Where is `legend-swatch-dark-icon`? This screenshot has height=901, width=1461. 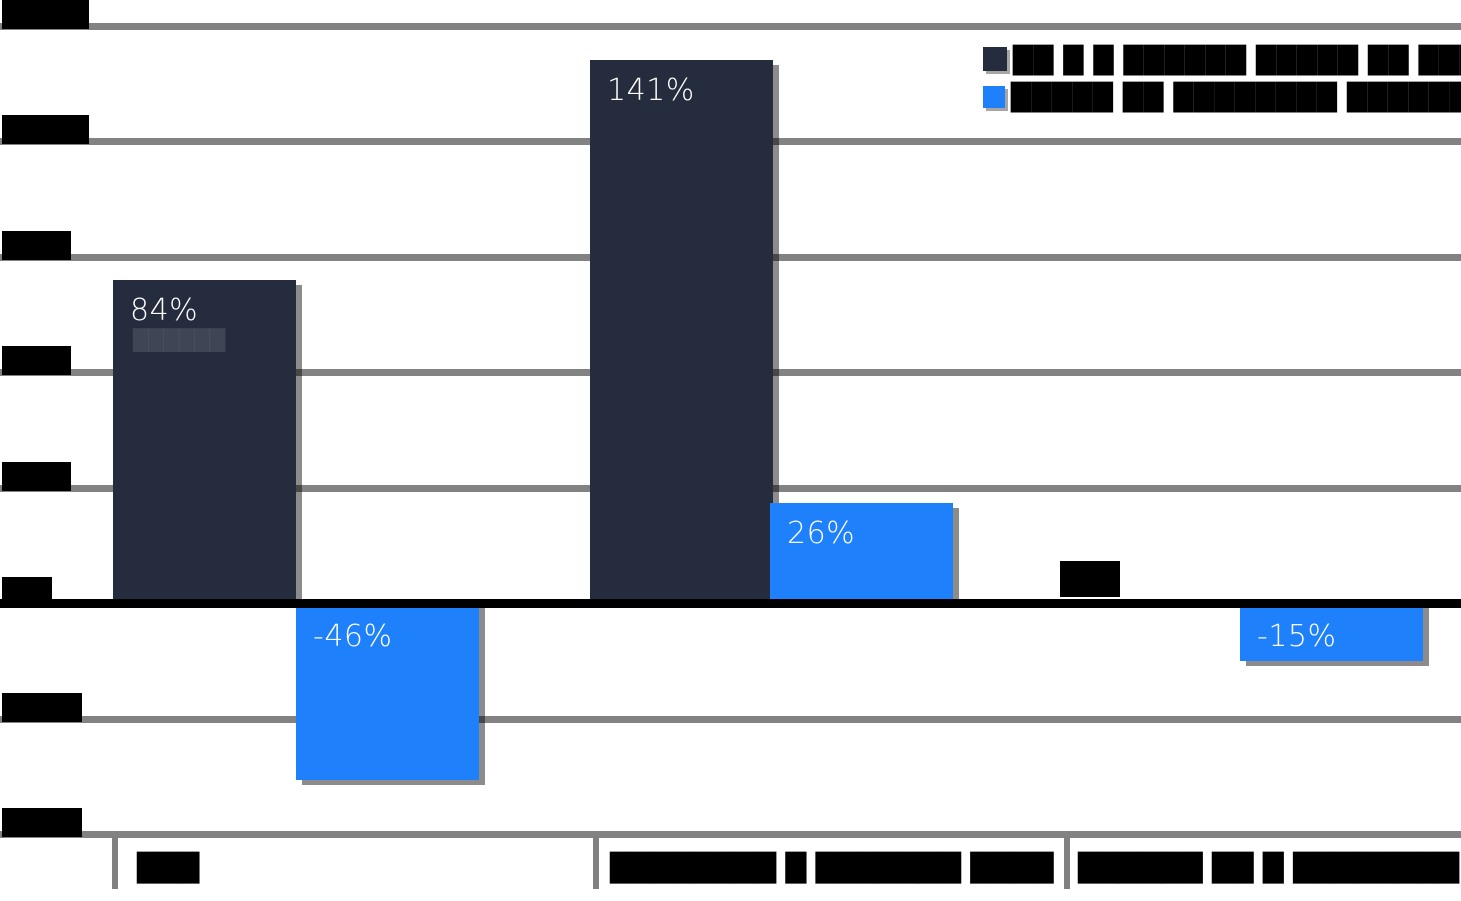
legend-swatch-dark-icon is located at coordinates (995, 59).